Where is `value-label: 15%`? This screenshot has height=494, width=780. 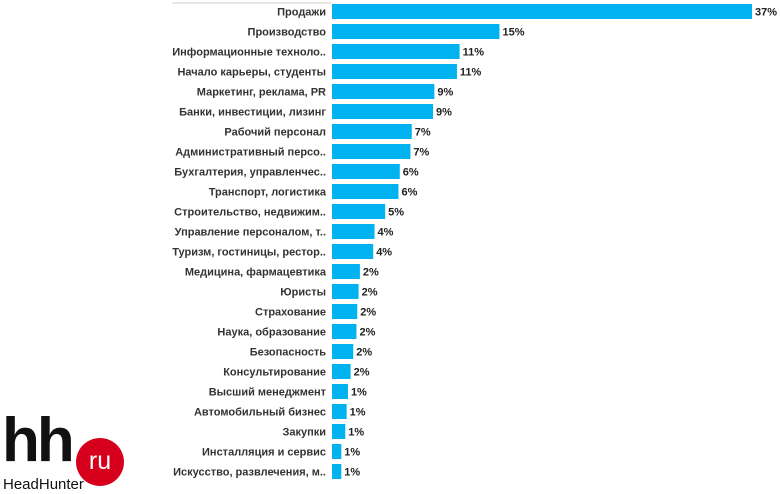 value-label: 15% is located at coordinates (513, 33).